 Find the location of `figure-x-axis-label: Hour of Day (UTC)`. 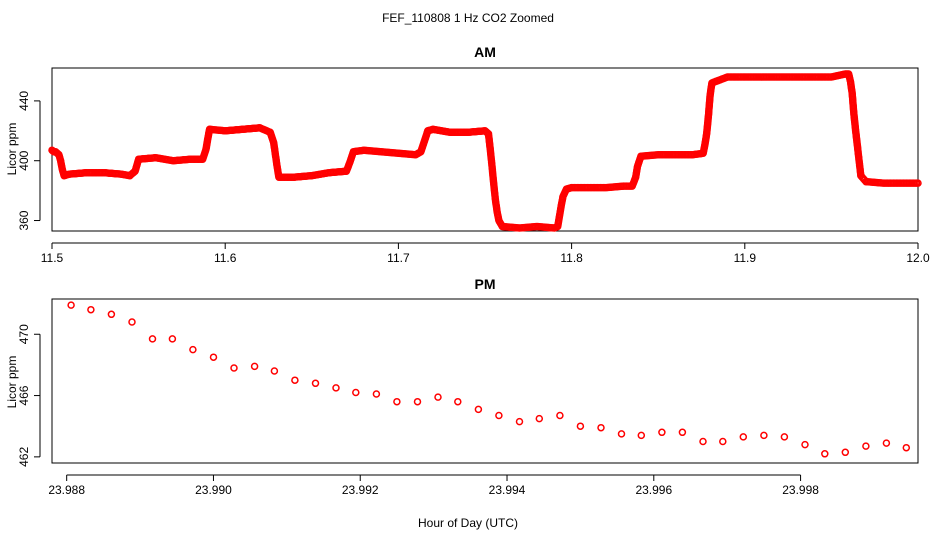

figure-x-axis-label: Hour of Day (UTC) is located at coordinates (468, 523).